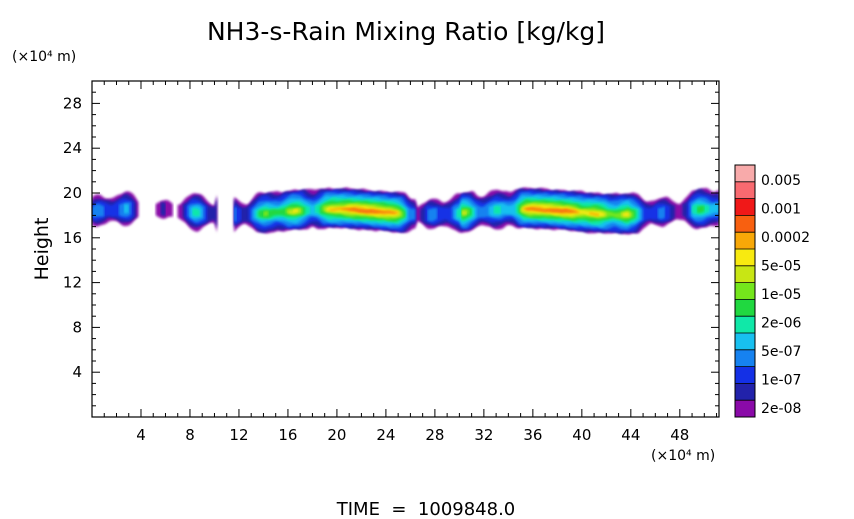 The height and width of the screenshot is (519, 854). I want to click on x-tick-label: 28, so click(434, 435).